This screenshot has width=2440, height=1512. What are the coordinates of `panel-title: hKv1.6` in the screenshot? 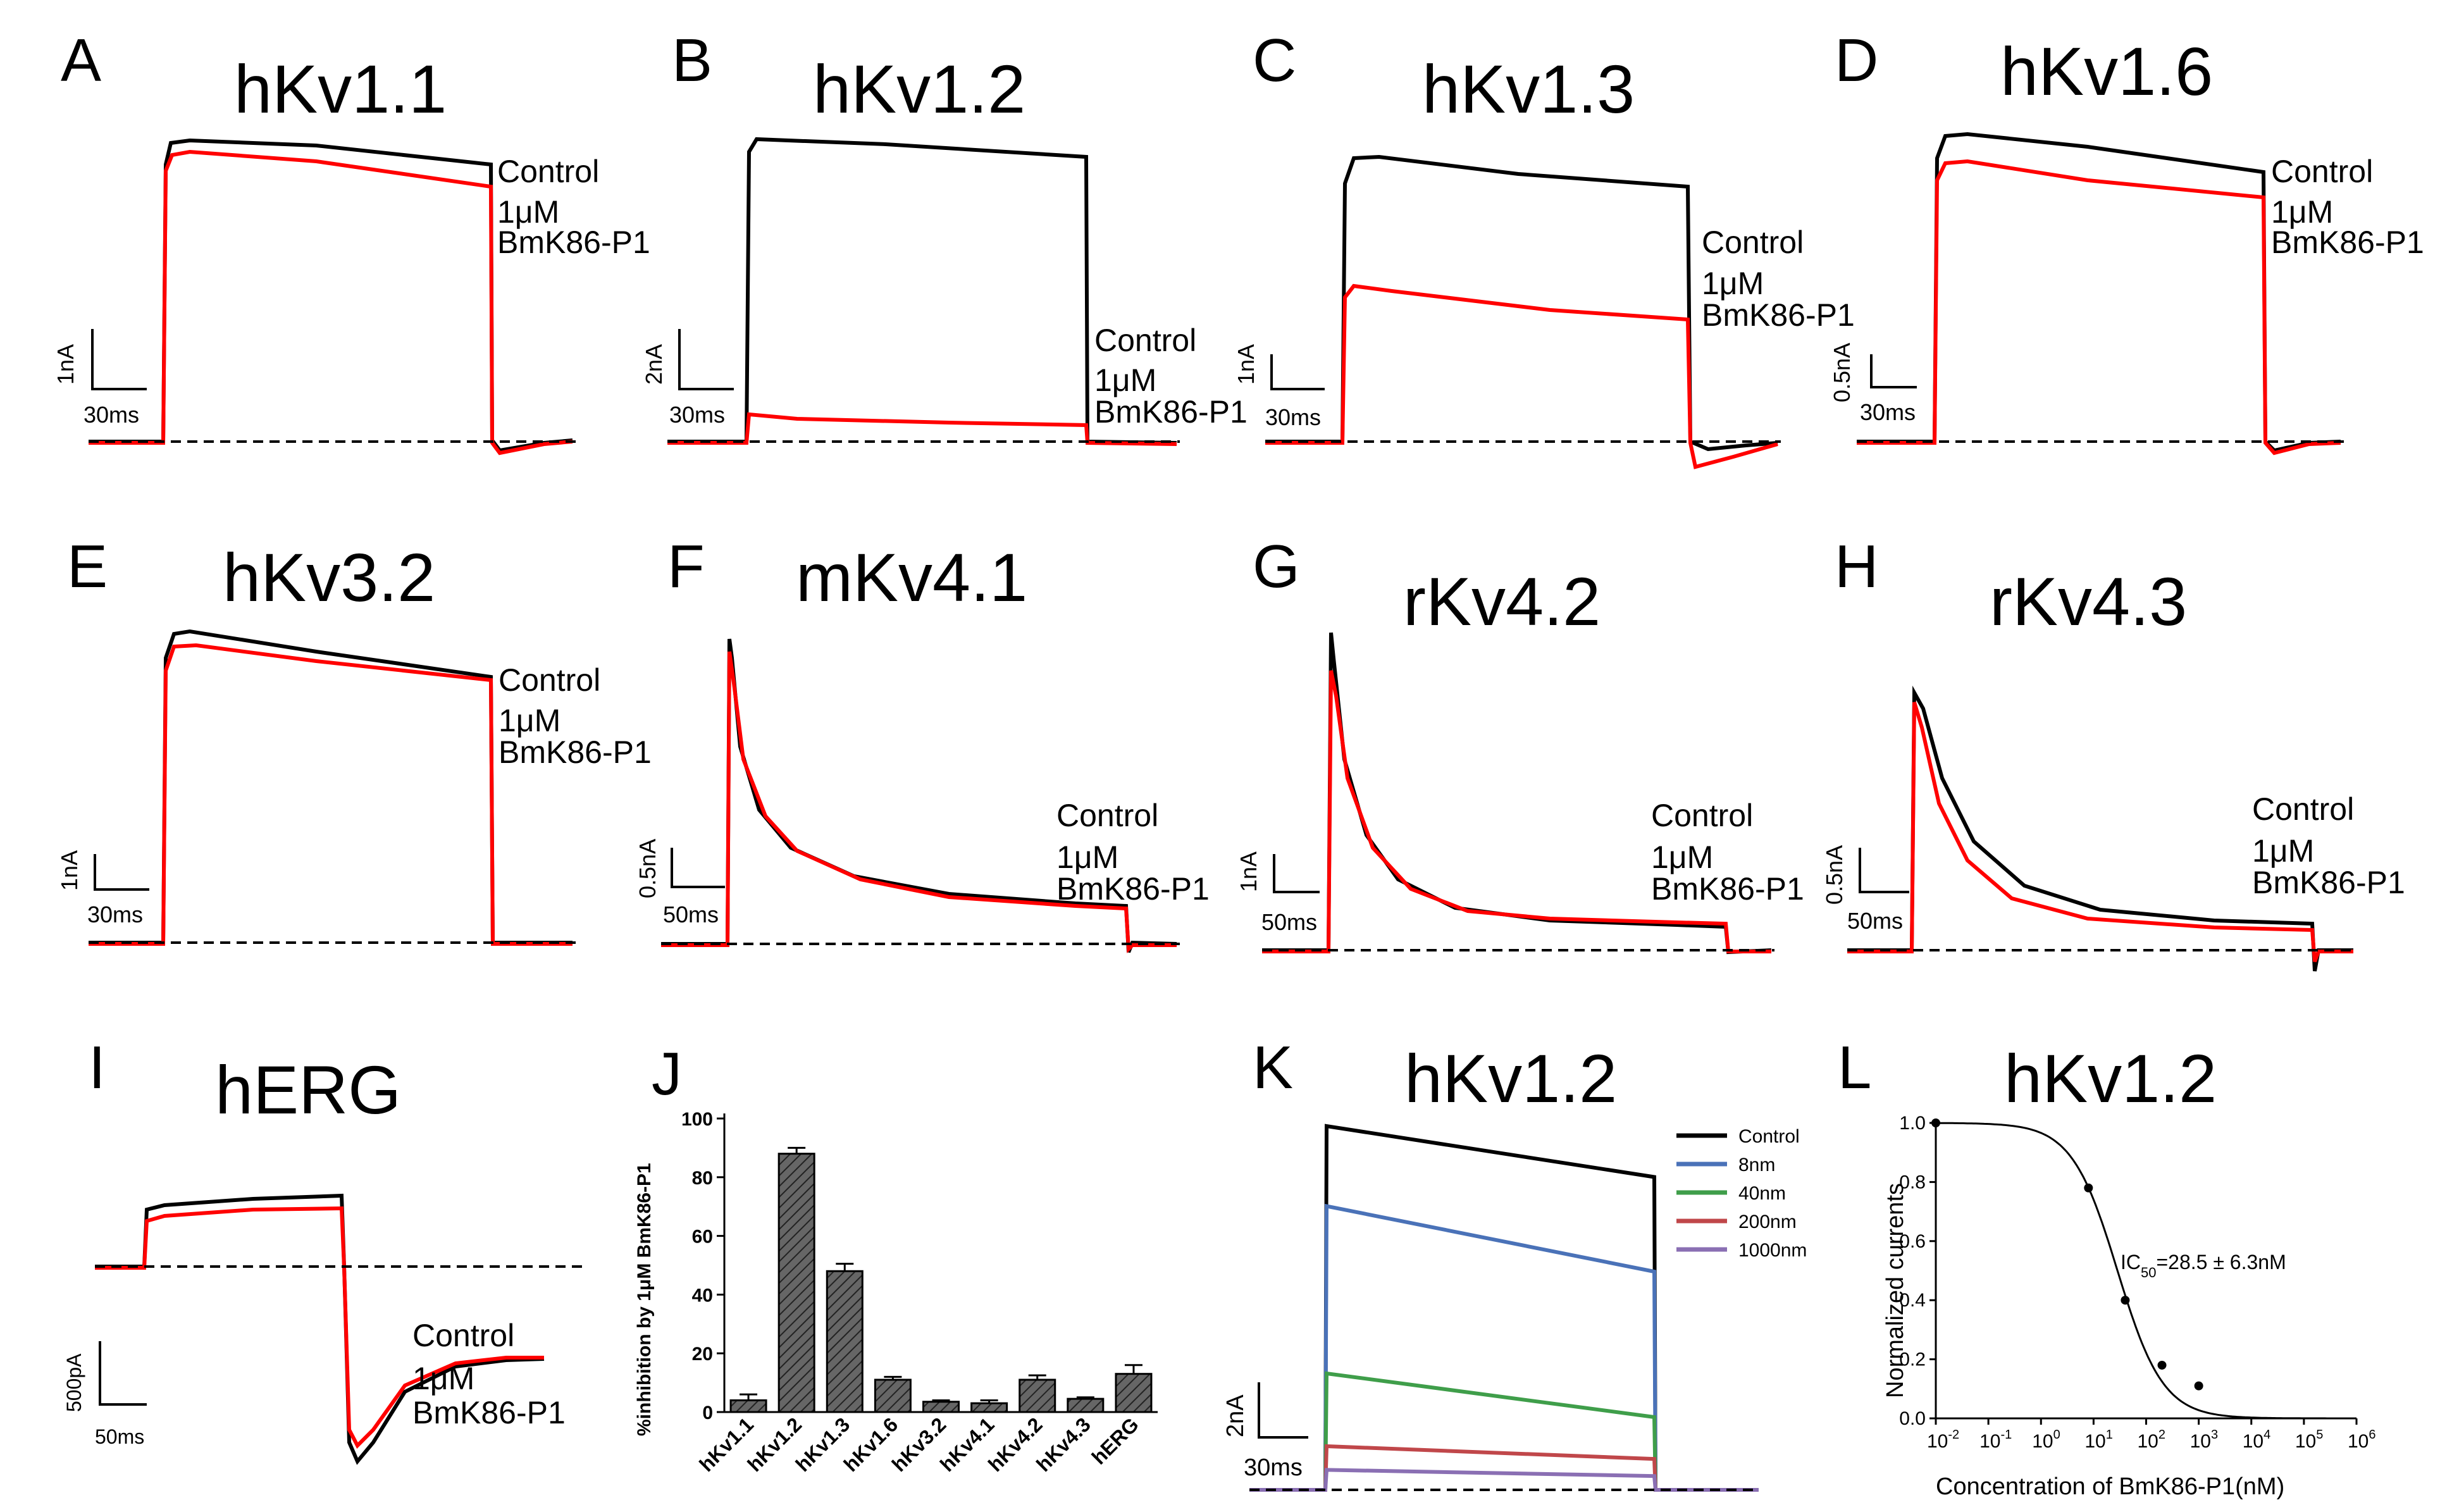 It's located at (2107, 71).